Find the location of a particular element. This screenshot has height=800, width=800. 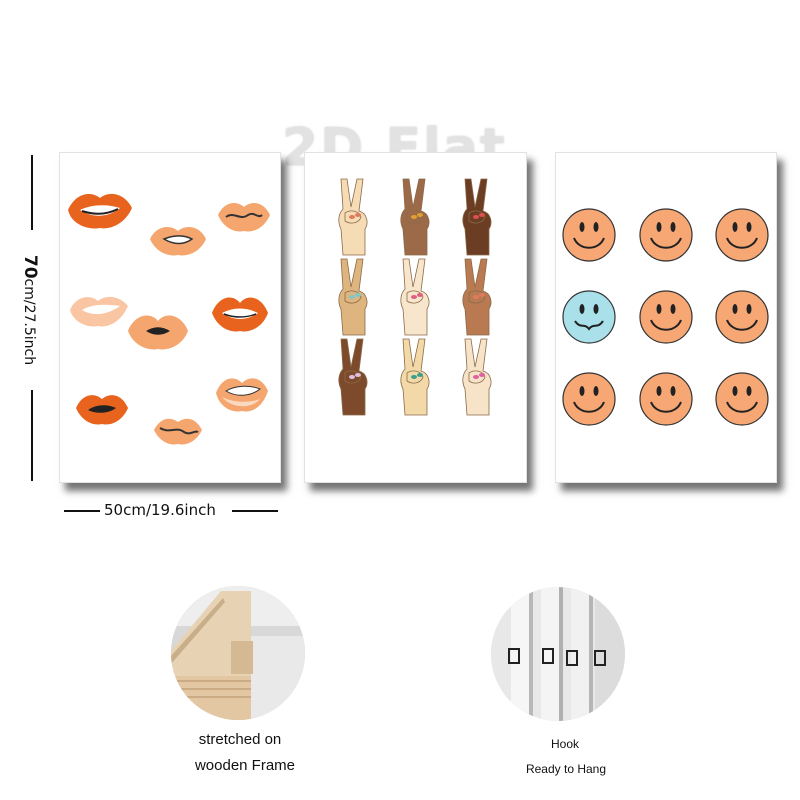

smiley-print is located at coordinates (666, 317).